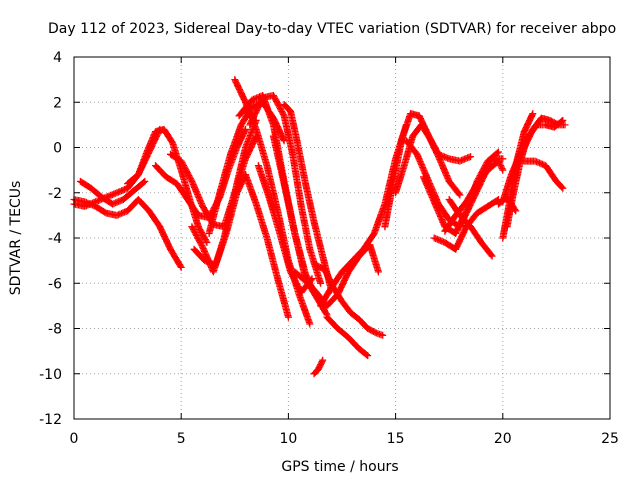  I want to click on series-sat-m, so click(267, 246).